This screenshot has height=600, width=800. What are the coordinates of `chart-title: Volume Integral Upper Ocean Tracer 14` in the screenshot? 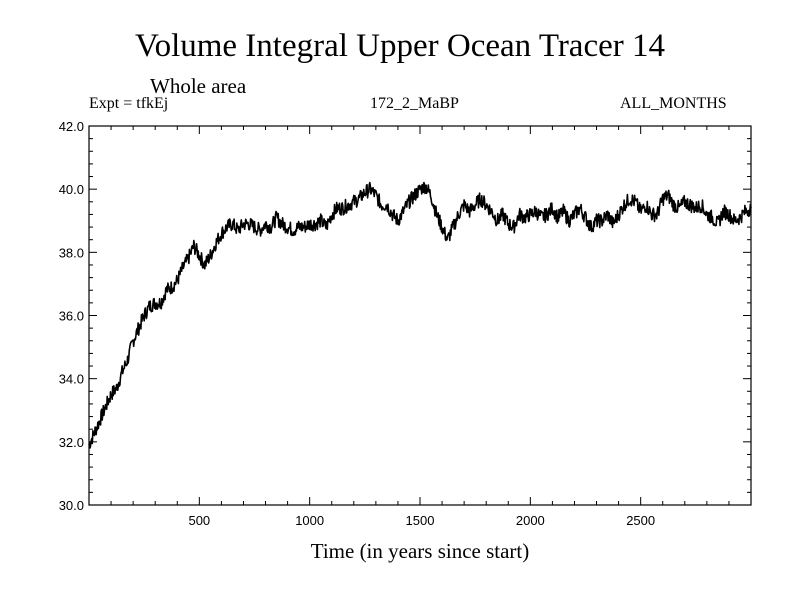 It's located at (400, 46).